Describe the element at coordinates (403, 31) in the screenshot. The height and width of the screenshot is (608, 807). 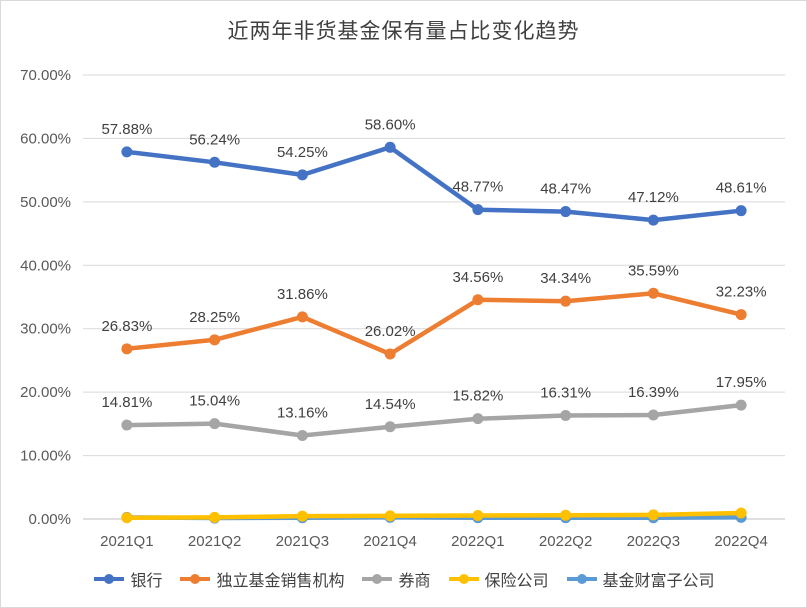
I see `chart-title: 近两年非货基金保有量占比变化趋势` at that location.